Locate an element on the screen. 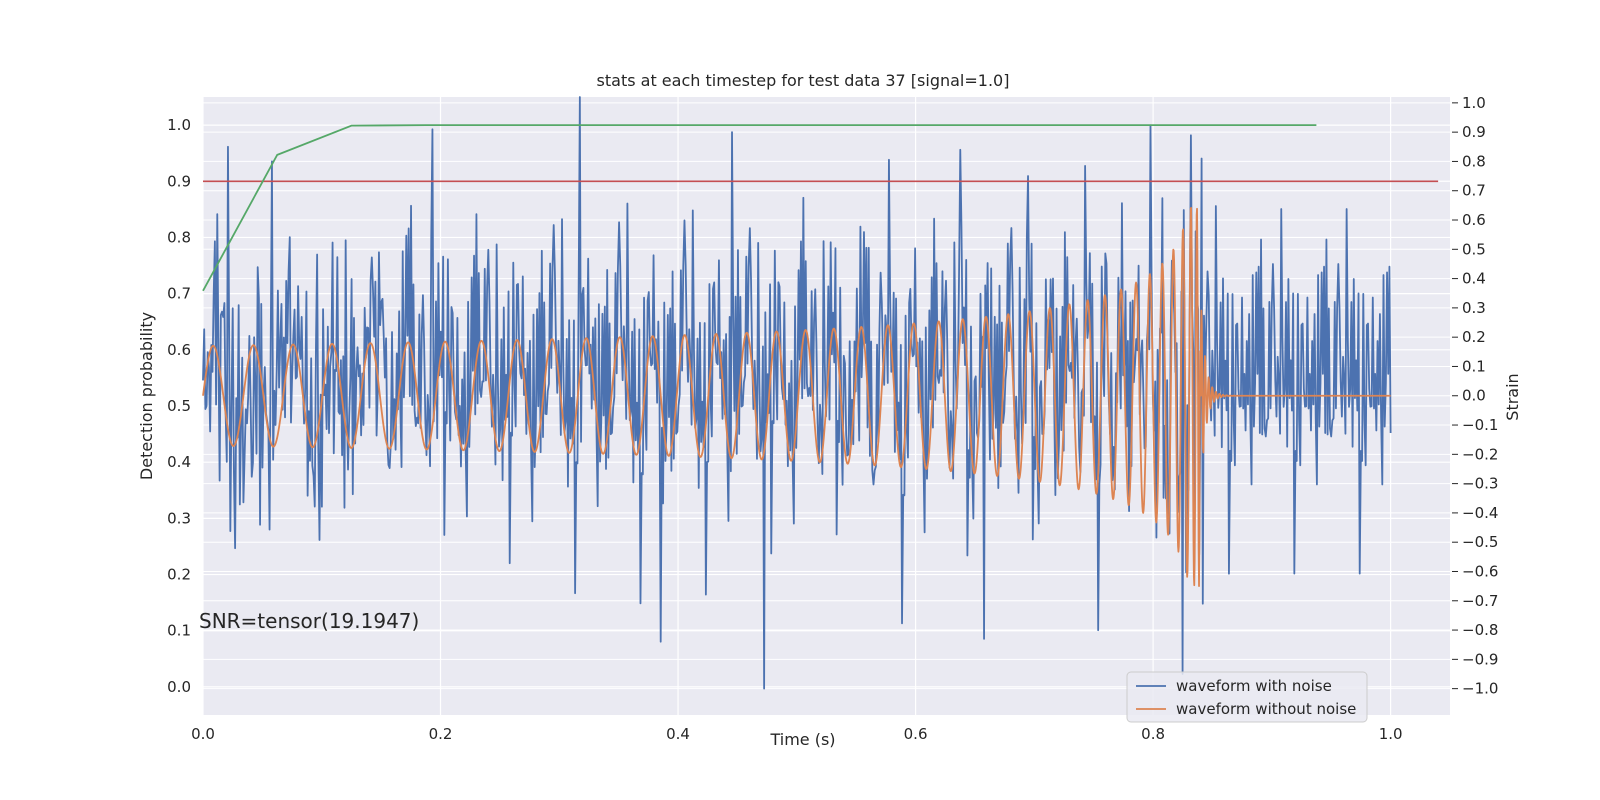  y2-tick-label: −0.4 is located at coordinates (1480, 513).